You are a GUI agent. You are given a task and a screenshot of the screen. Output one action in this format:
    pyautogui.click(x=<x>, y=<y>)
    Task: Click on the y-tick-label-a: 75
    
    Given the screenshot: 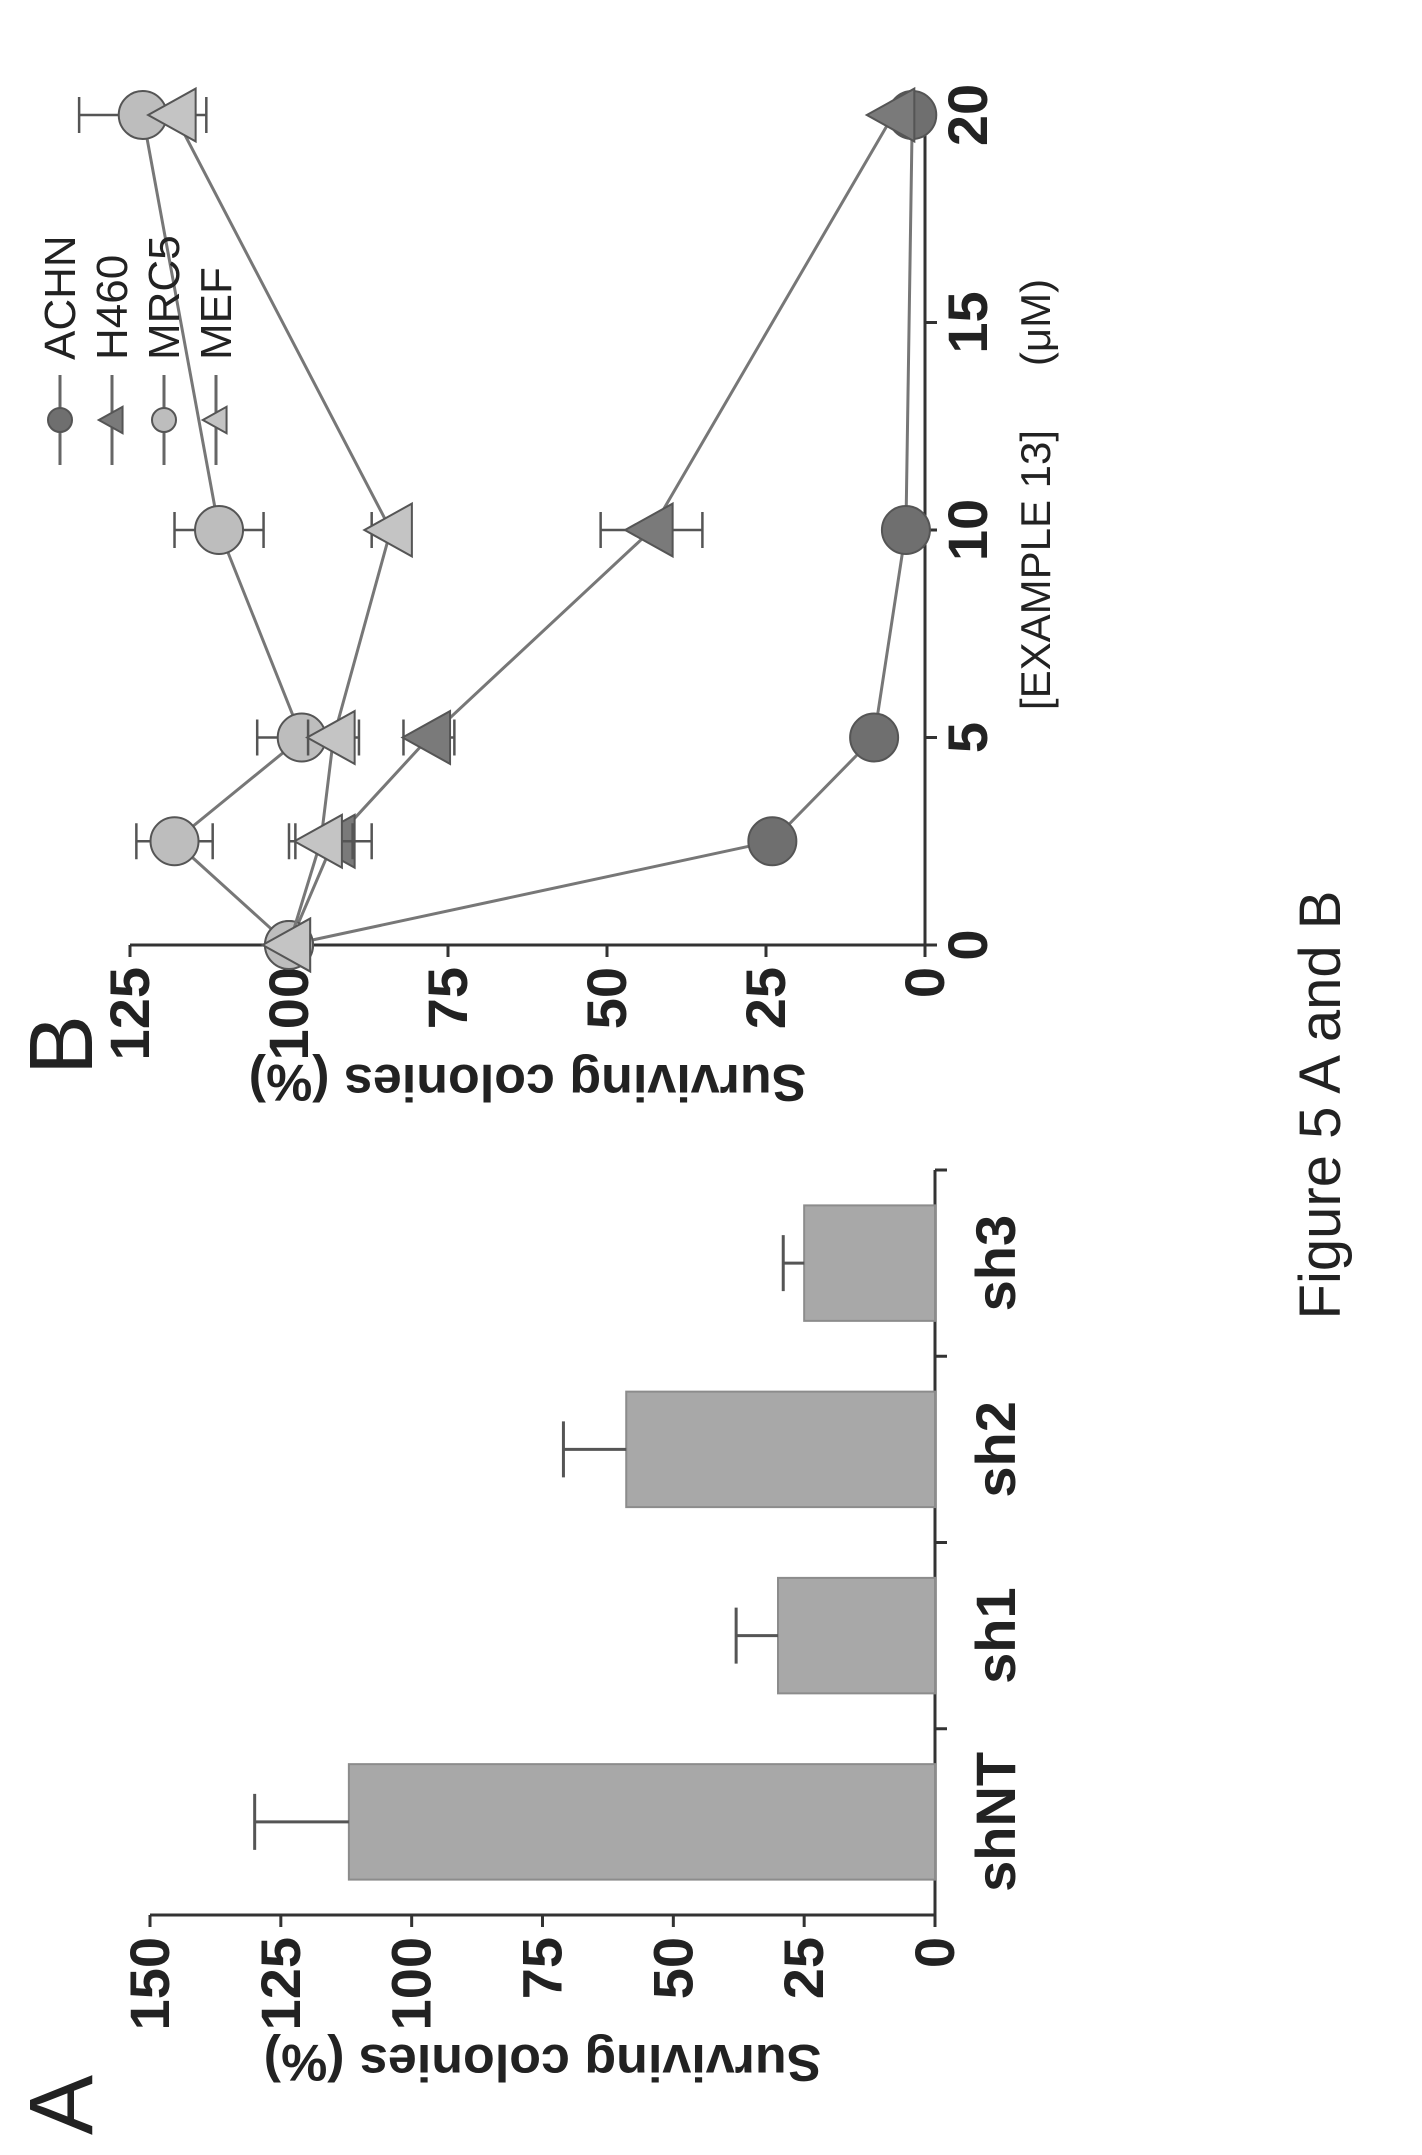 What is the action you would take?
    pyautogui.click(x=542, y=1968)
    